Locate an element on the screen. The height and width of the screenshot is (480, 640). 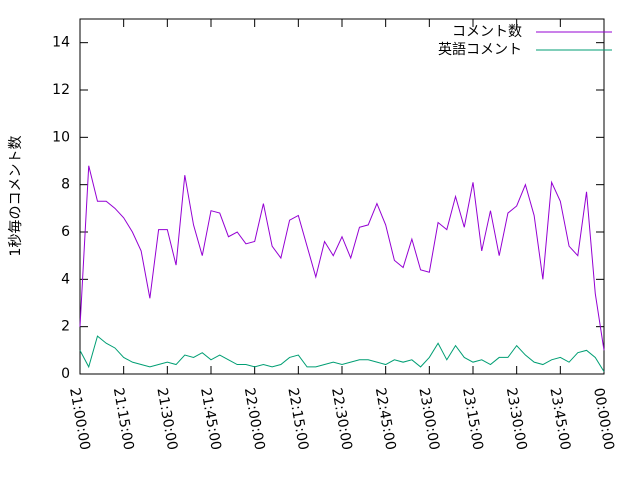
x-tick-label: 21:00:00 is located at coordinates (79, 419).